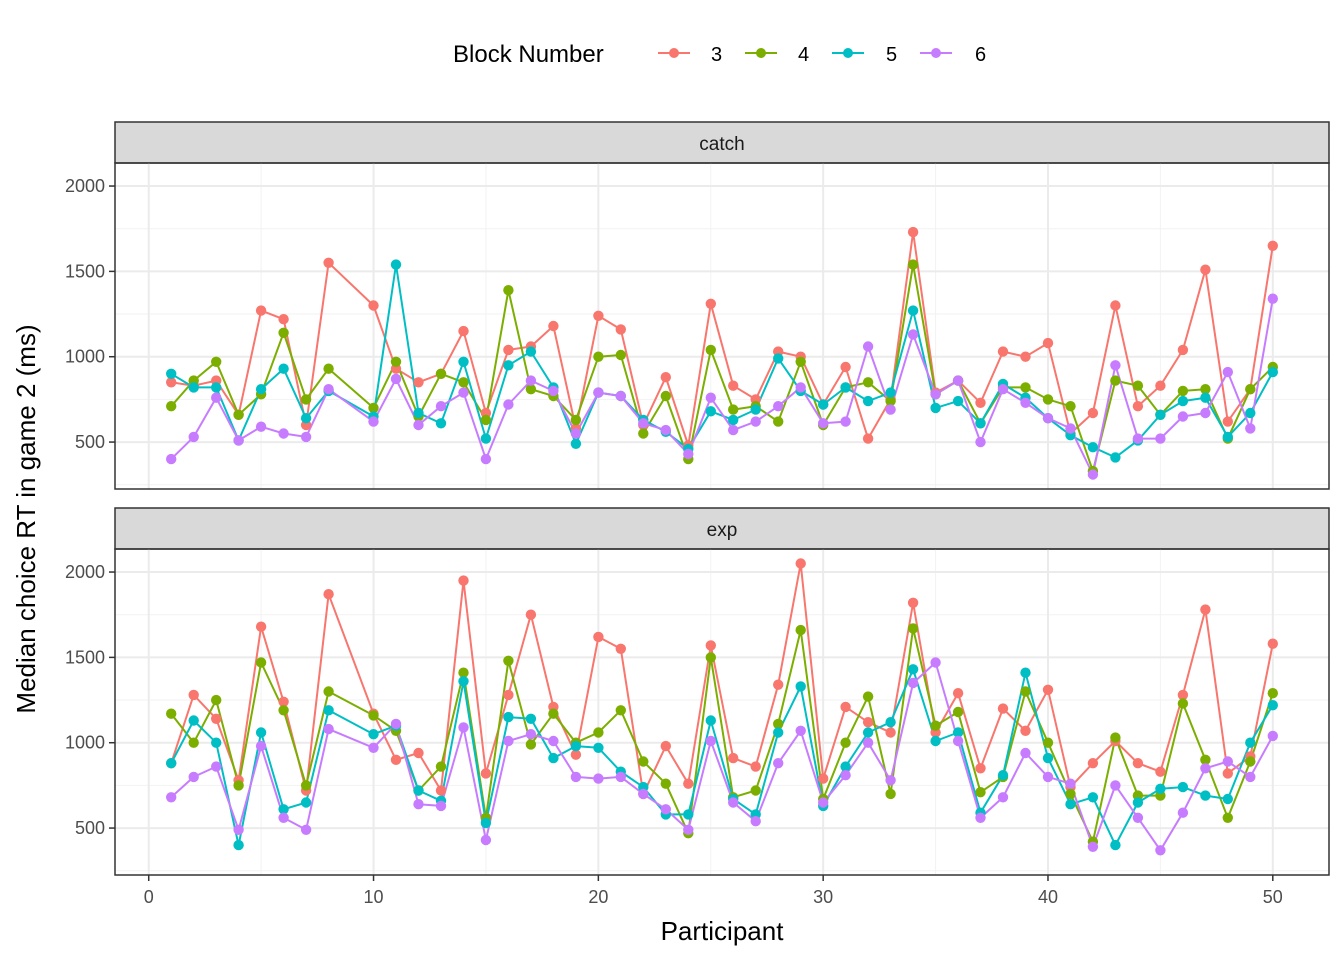 This screenshot has height=965, width=1344. I want to click on y-tick-label: 500, so click(90, 828).